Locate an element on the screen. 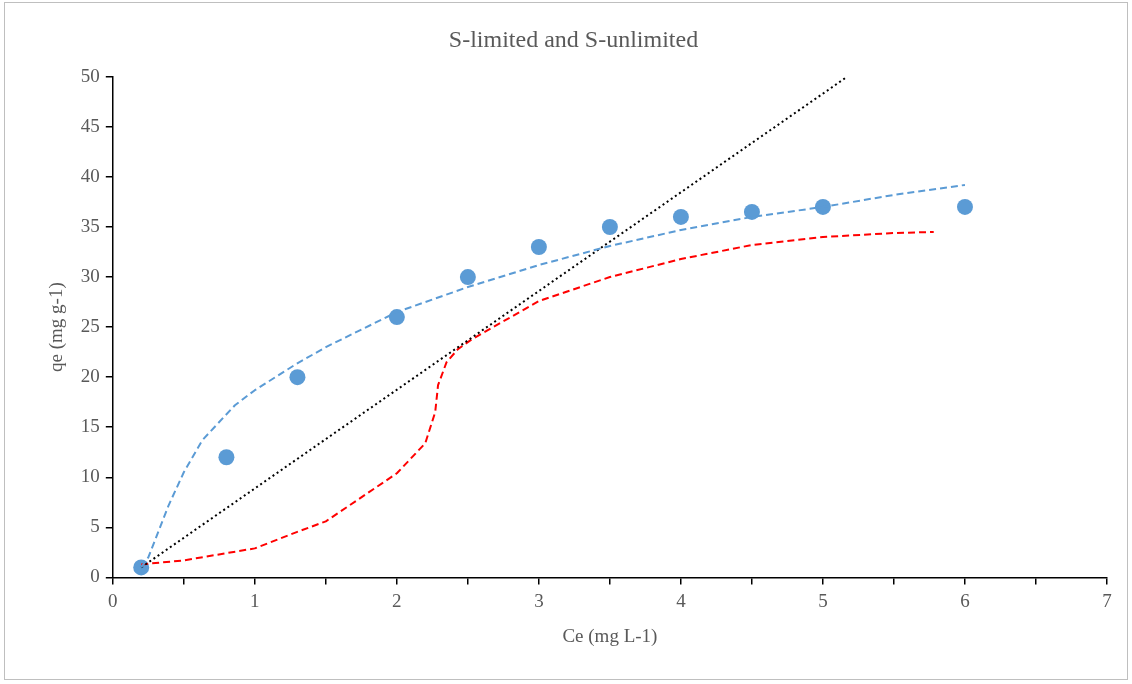 The image size is (1132, 684). y-tick-label: 40 is located at coordinates (90, 175).